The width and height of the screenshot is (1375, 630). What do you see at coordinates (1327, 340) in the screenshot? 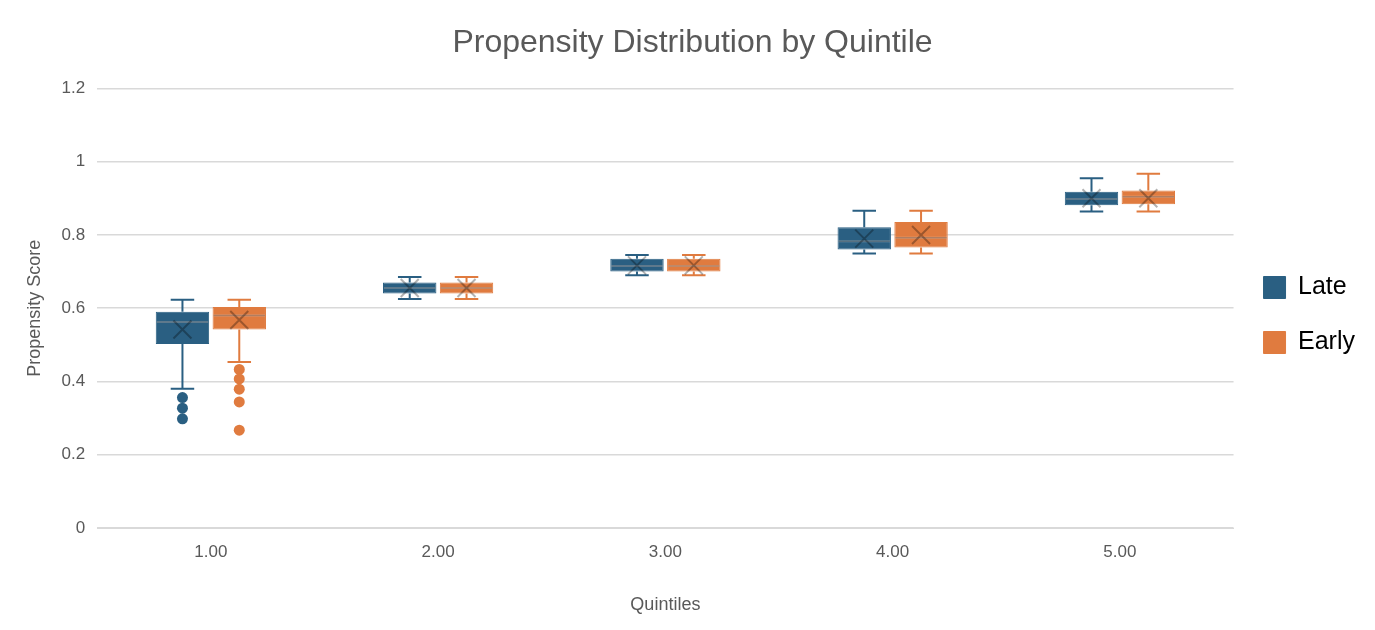
I see `legend-label: Early` at bounding box center [1327, 340].